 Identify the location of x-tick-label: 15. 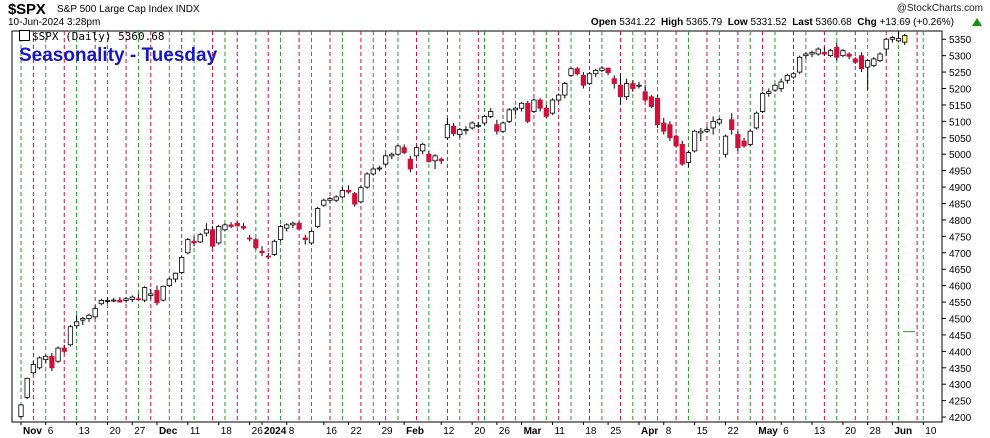
(703, 431).